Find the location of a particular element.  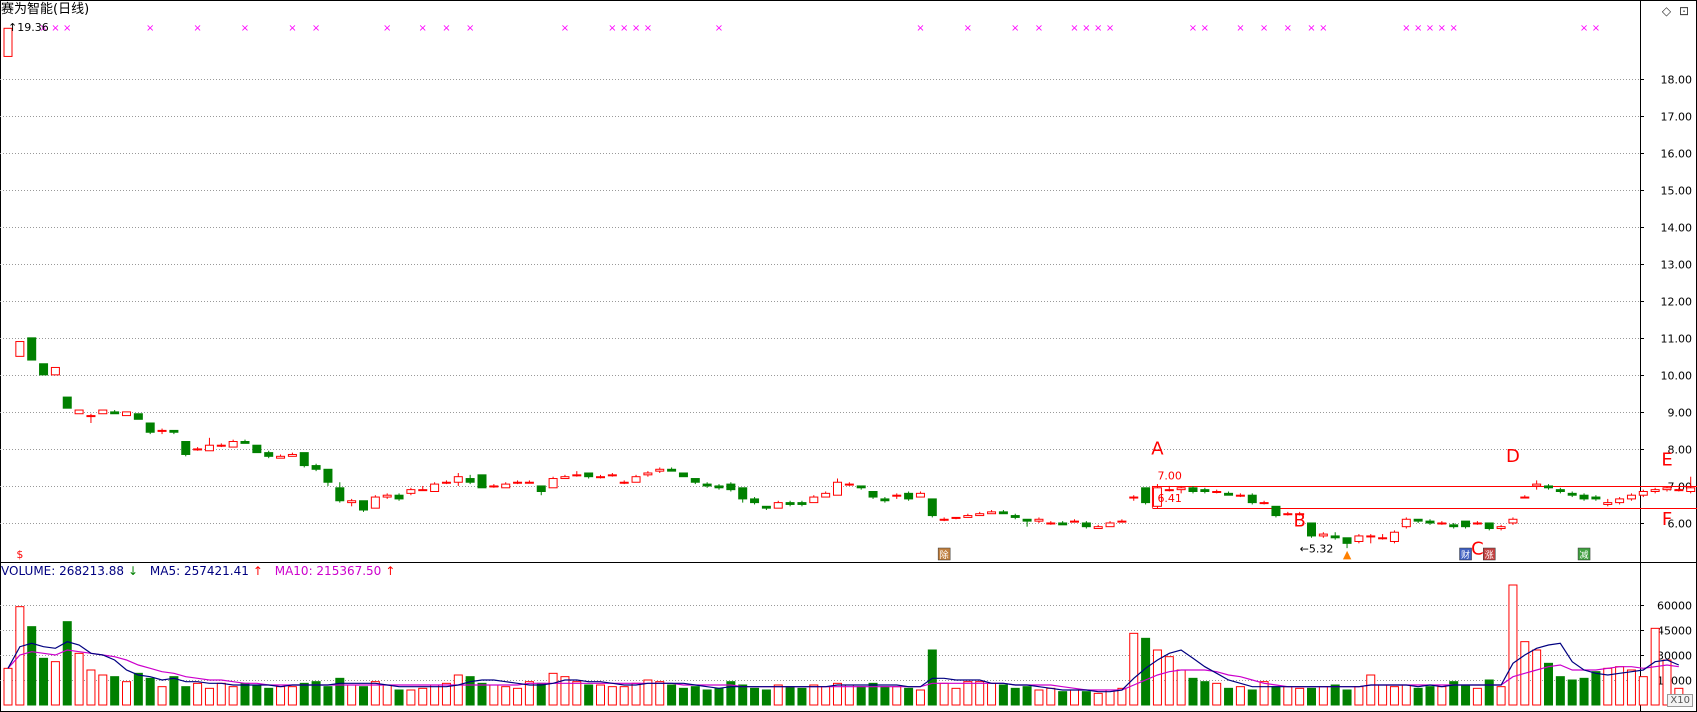

ma5-line is located at coordinates (843, 667).